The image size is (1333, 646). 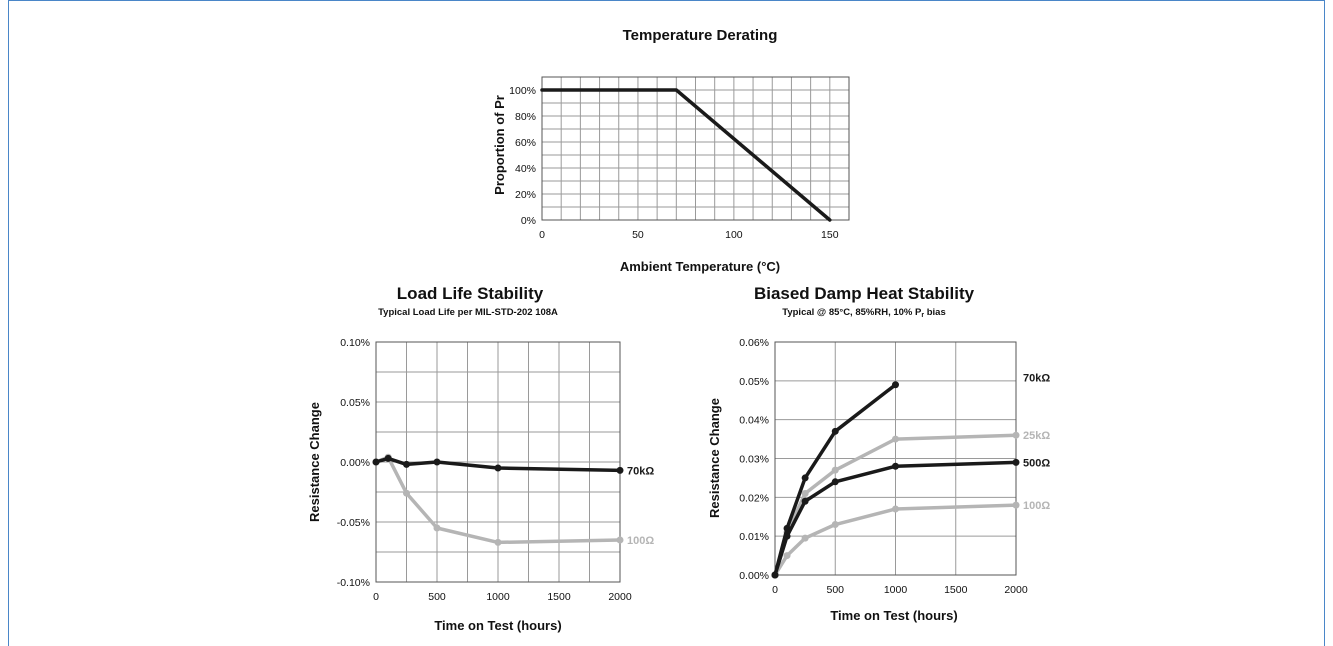 I want to click on dampheat-y-tick-label: 0.02%, so click(x=754, y=498).